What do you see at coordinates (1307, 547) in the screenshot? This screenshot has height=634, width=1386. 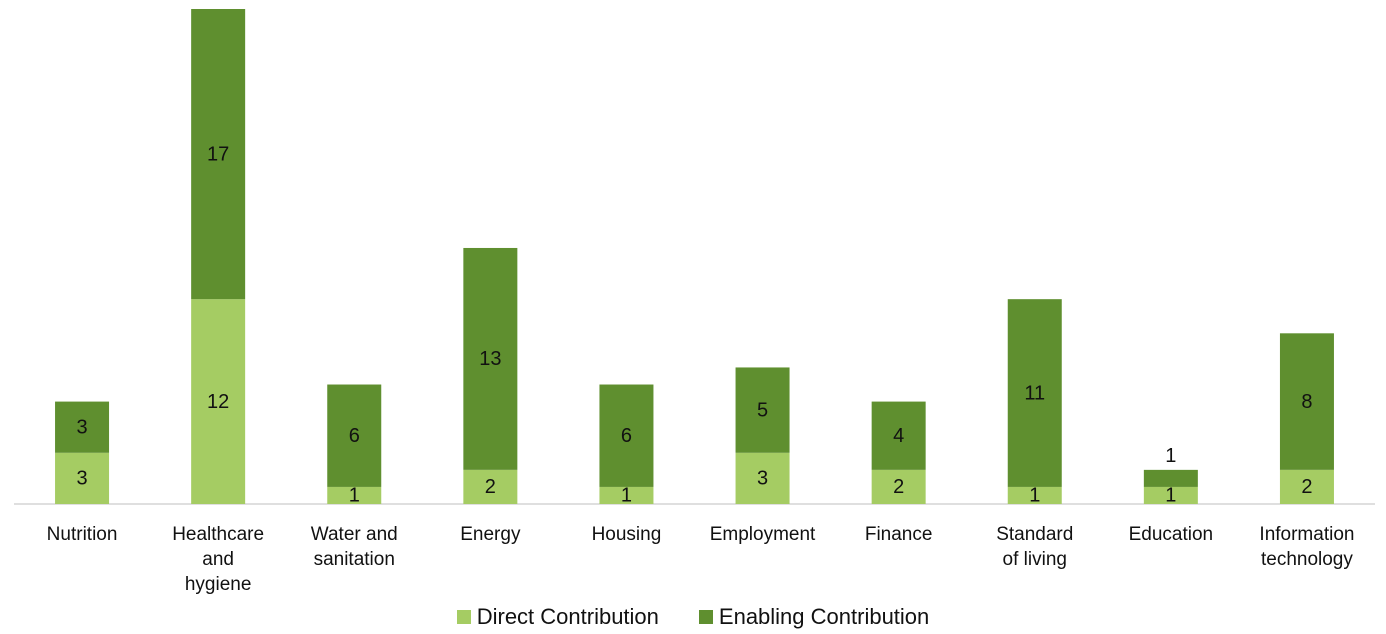 I see `x-tick-label: Information technology` at bounding box center [1307, 547].